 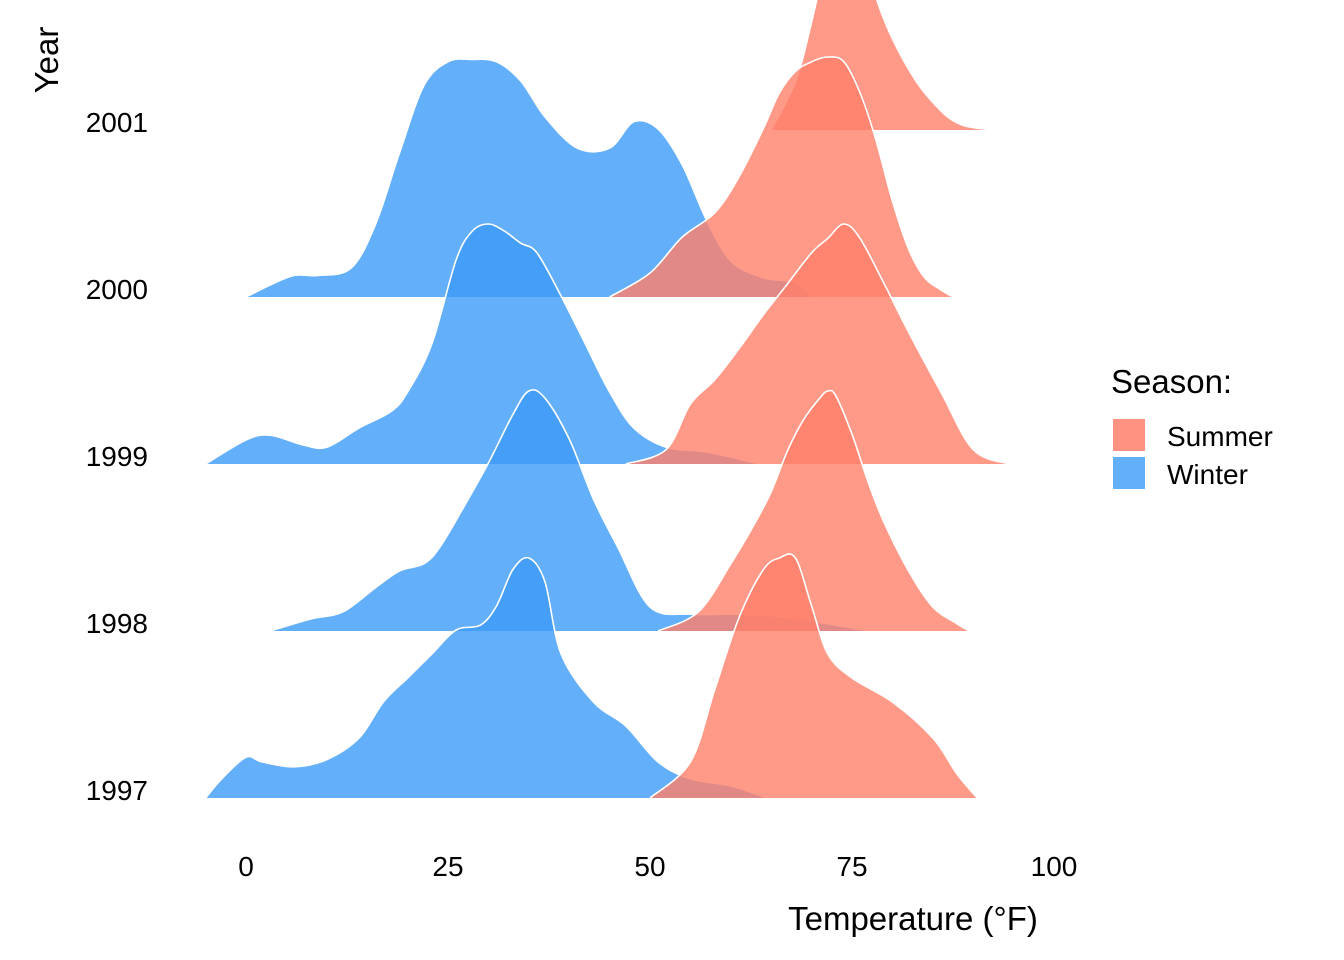 What do you see at coordinates (1129, 473) in the screenshot?
I see `legend-swatch-winter` at bounding box center [1129, 473].